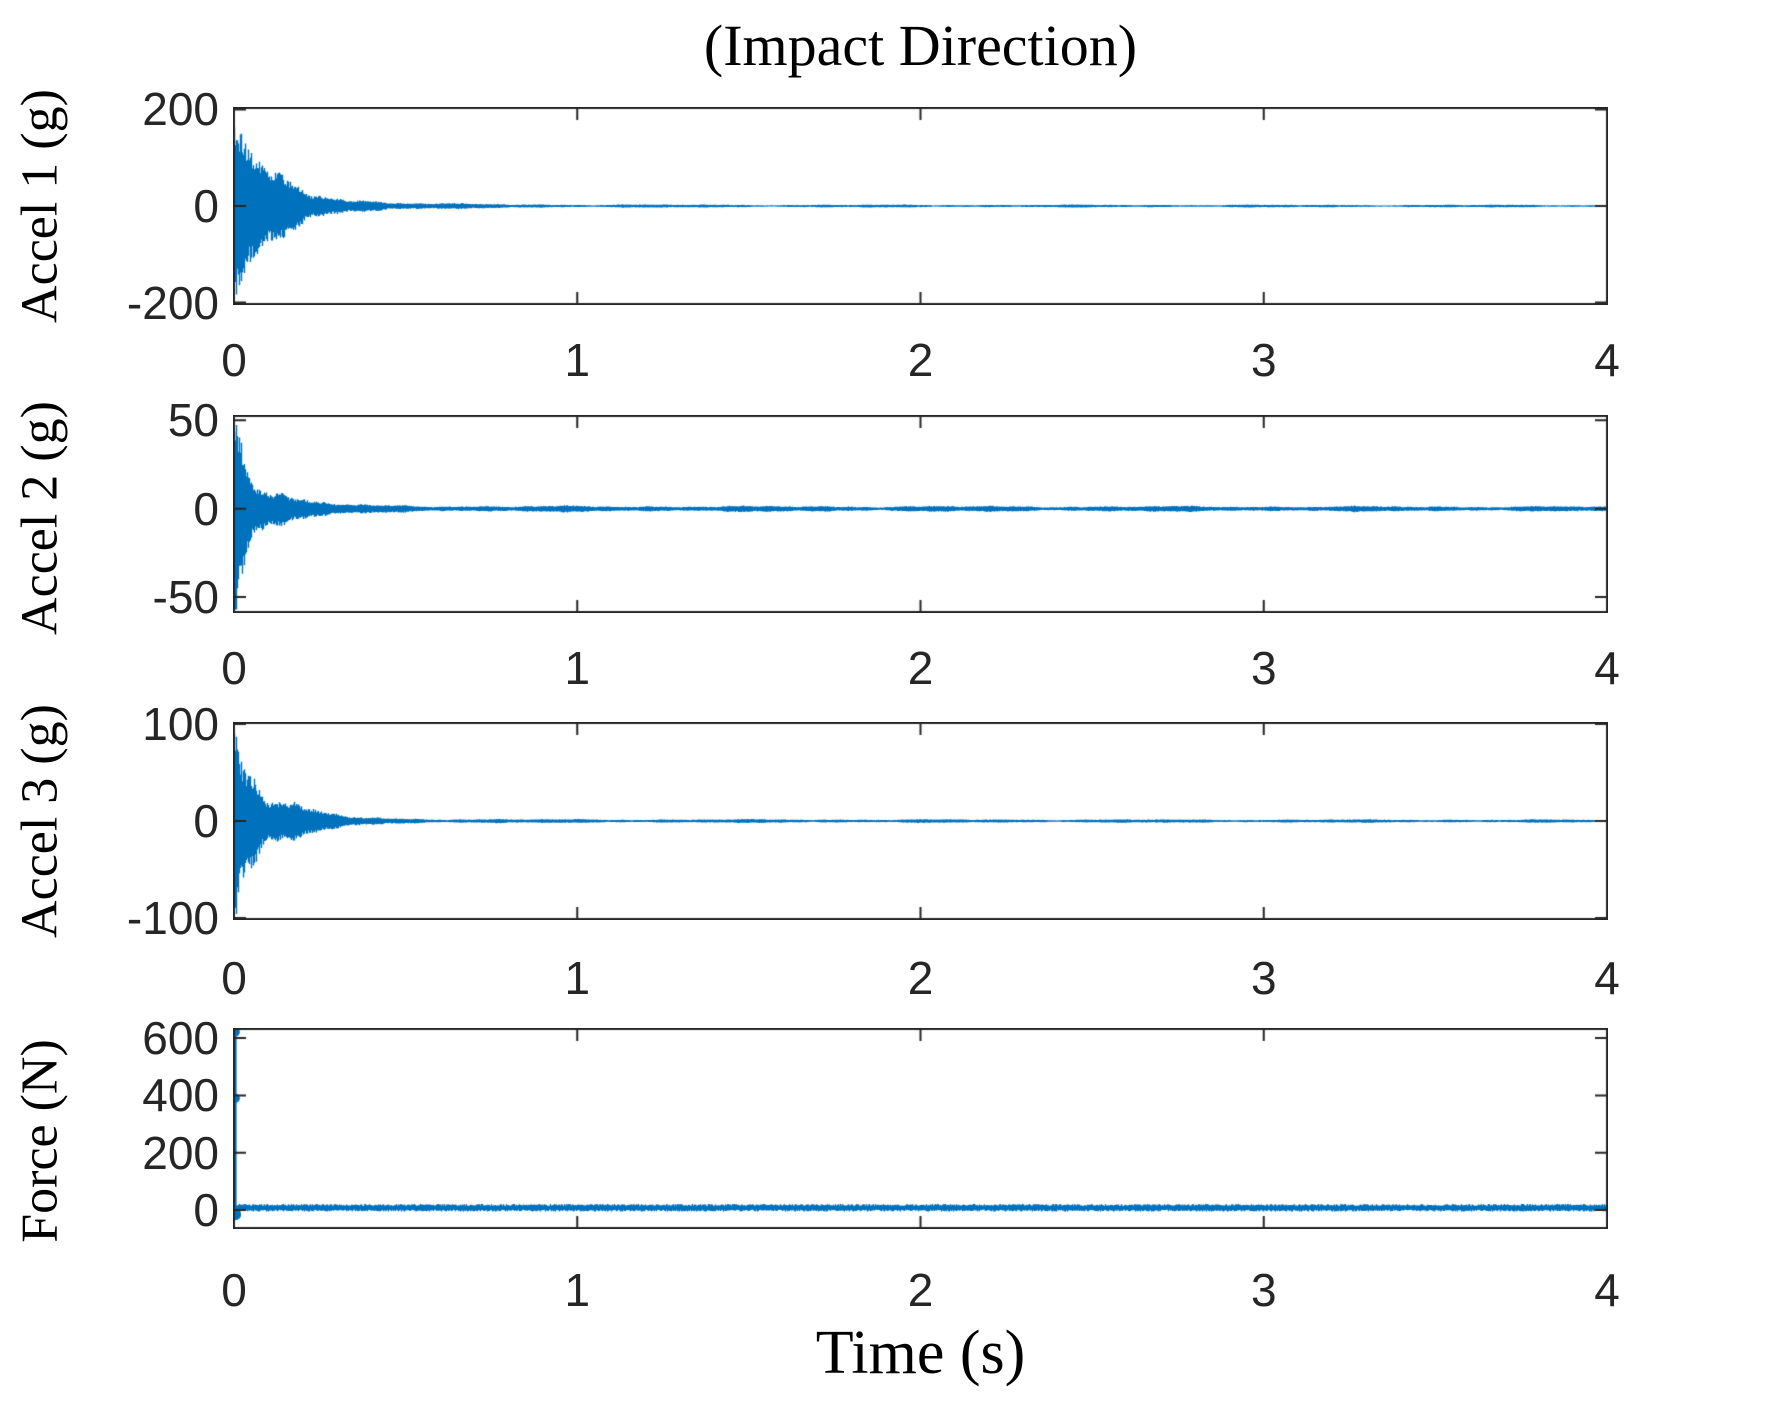 The image size is (1778, 1404). Describe the element at coordinates (920, 1128) in the screenshot. I see `force-plot-canvas` at that location.